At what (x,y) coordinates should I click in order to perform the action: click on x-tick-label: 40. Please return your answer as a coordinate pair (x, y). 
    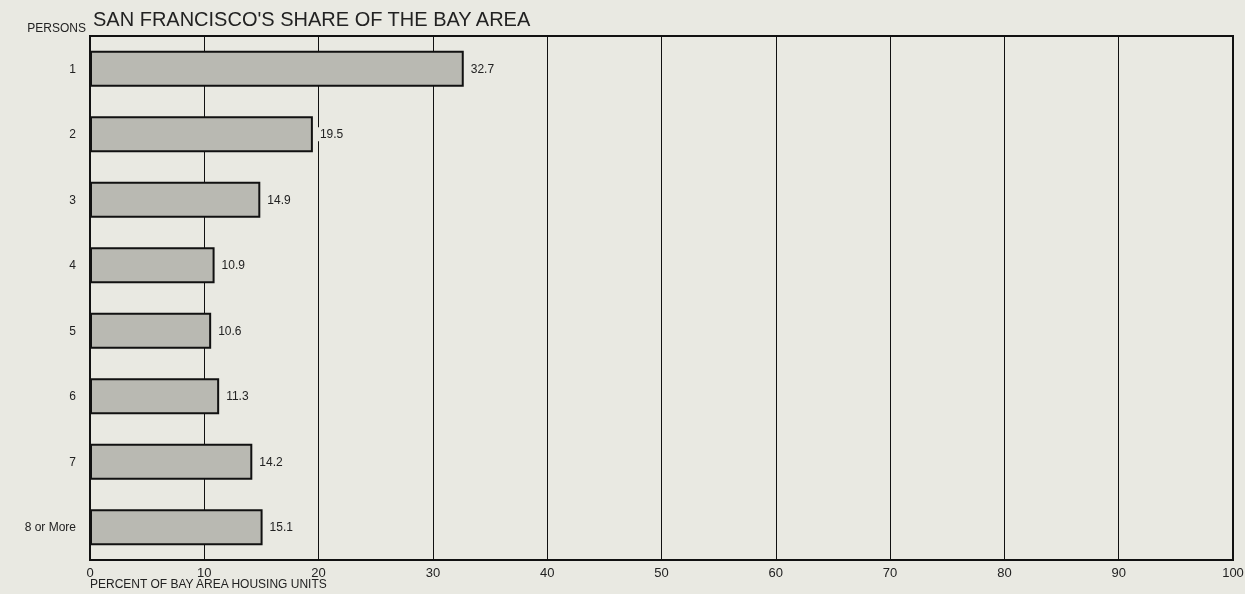
    Looking at the image, I should click on (547, 572).